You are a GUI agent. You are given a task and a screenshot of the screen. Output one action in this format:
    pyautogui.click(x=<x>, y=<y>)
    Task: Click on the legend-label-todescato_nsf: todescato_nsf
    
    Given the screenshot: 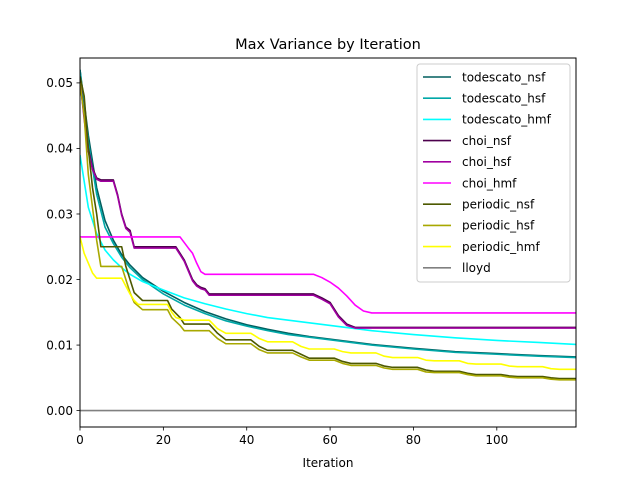 What is the action you would take?
    pyautogui.click(x=504, y=77)
    